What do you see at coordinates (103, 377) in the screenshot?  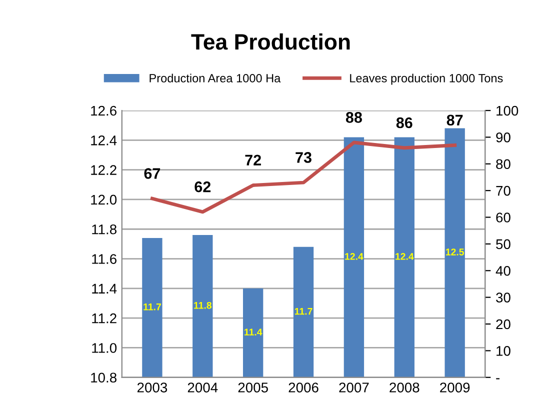 I see `text: 10.8` at bounding box center [103, 377].